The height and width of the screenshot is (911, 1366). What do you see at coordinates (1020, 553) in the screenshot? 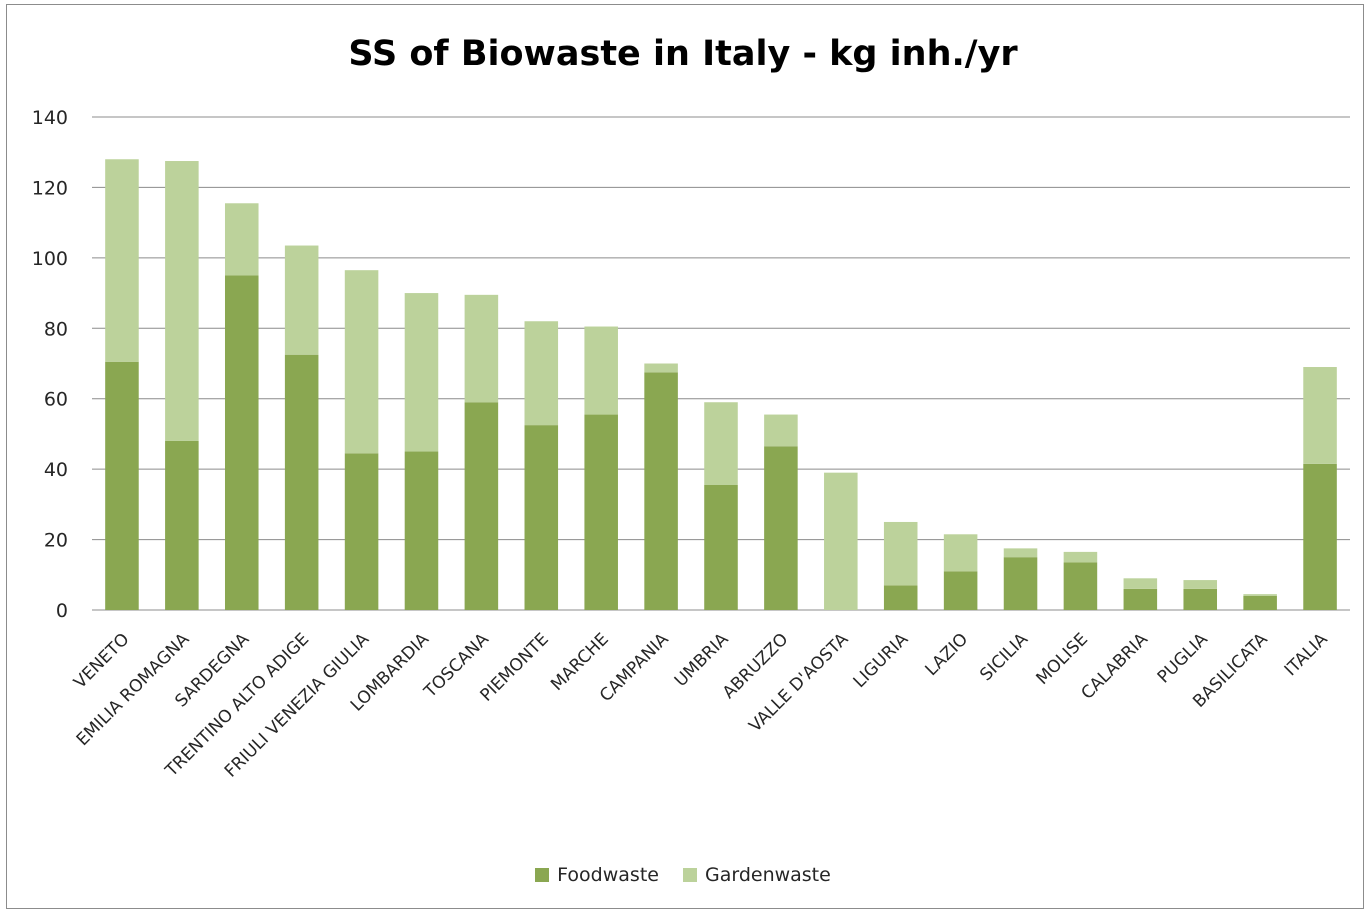
I see `bar-gardenwaste-sicilia` at bounding box center [1020, 553].